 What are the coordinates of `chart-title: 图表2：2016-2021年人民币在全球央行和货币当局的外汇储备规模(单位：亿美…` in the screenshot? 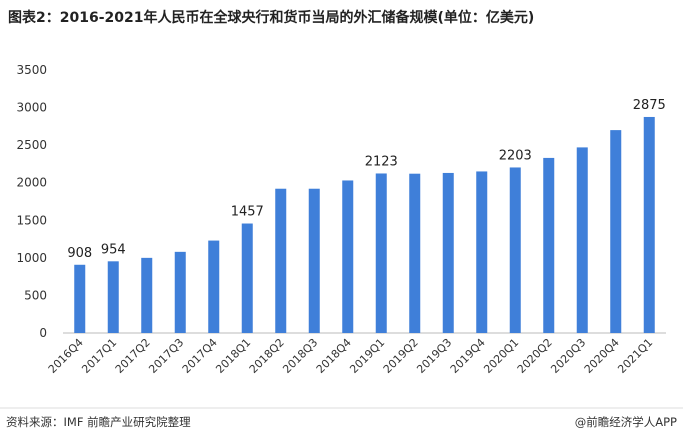 It's located at (271, 17).